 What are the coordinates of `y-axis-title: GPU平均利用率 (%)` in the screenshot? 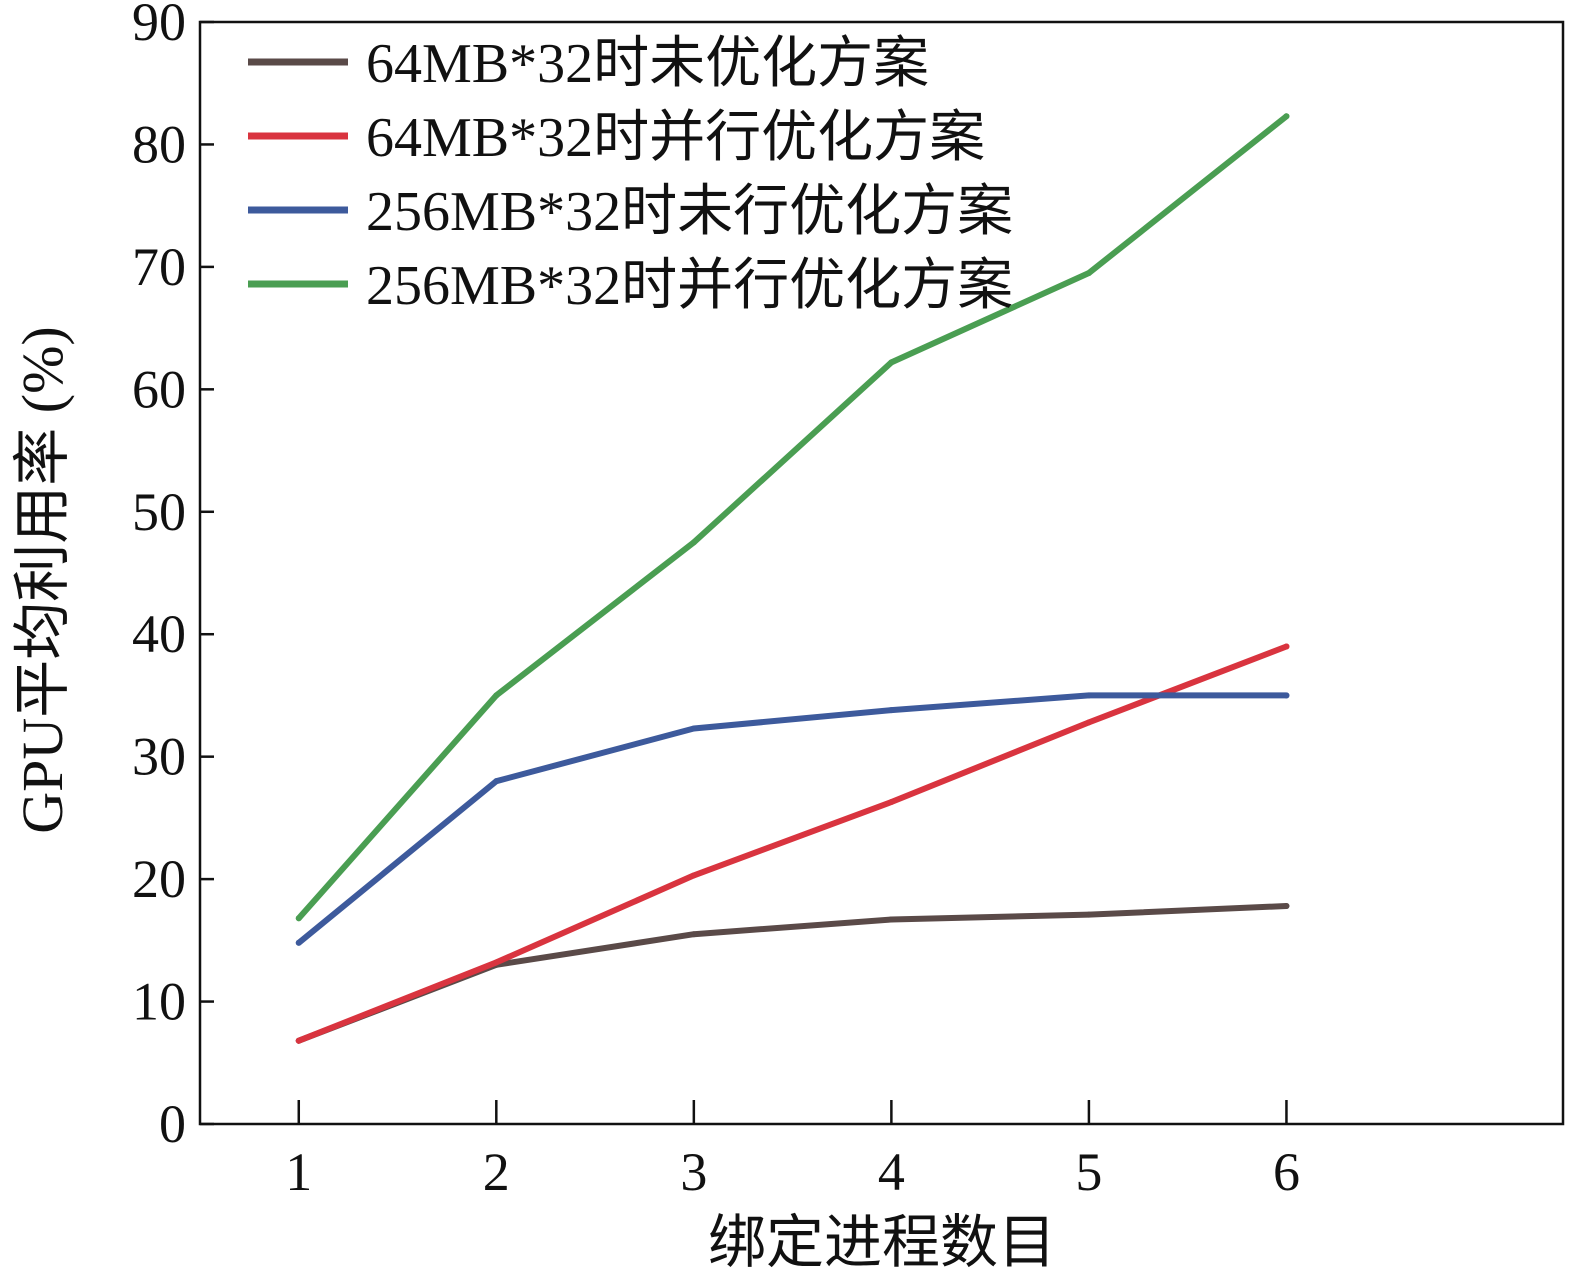 It's located at (42, 579).